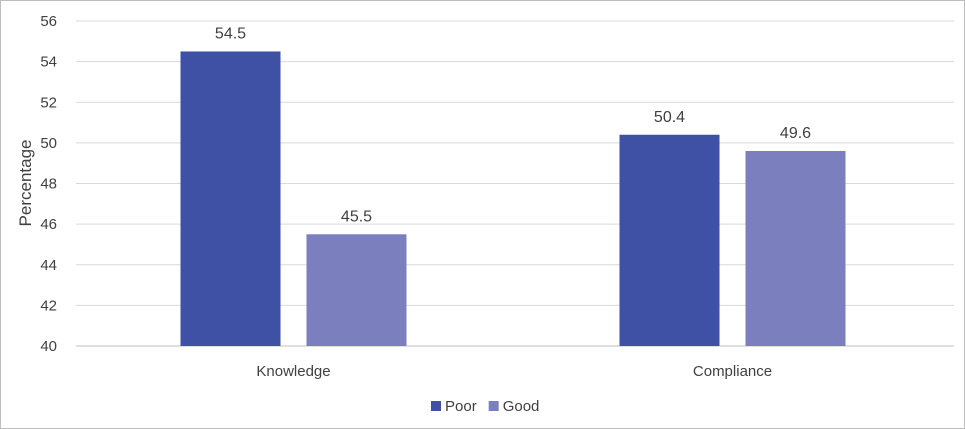 Image resolution: width=965 pixels, height=429 pixels. Describe the element at coordinates (48, 346) in the screenshot. I see `y-tick-label: 40` at that location.